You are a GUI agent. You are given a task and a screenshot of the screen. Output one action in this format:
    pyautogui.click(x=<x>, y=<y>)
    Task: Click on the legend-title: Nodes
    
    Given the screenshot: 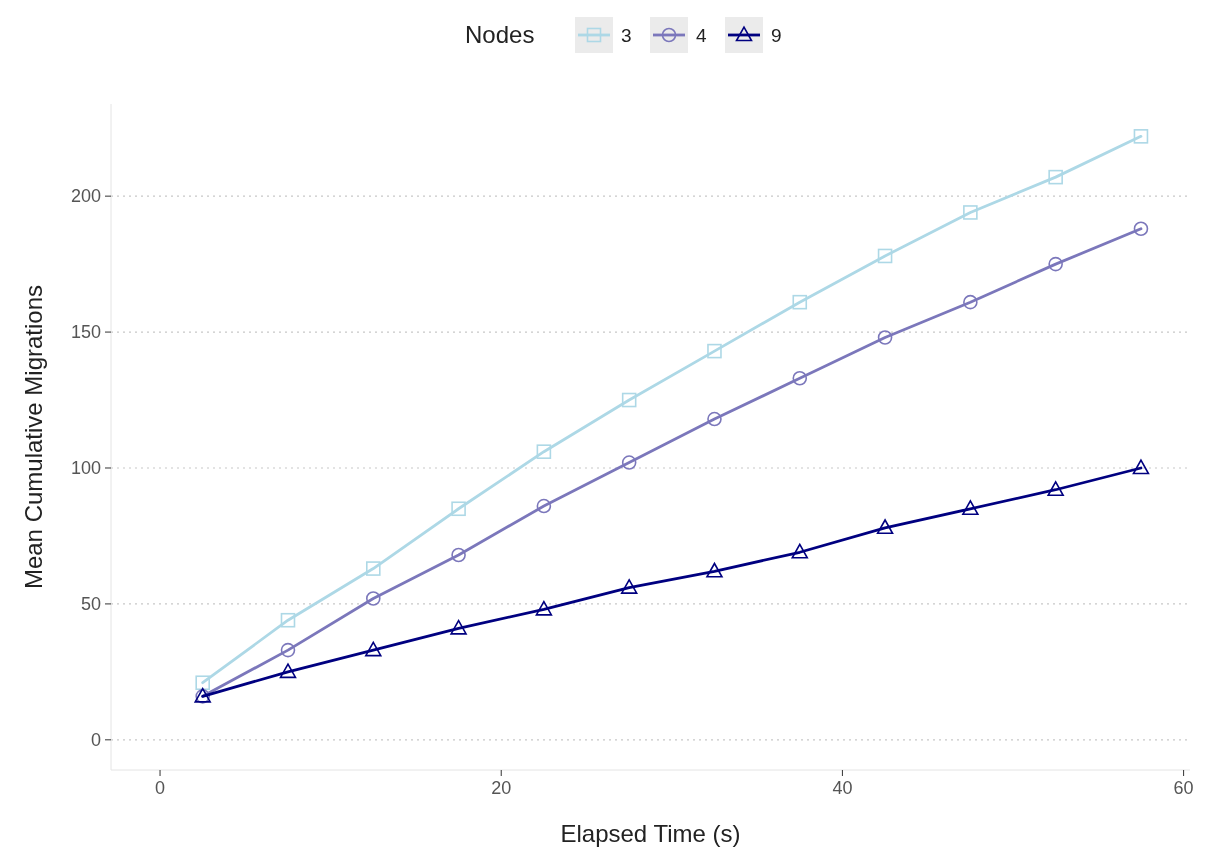 What is the action you would take?
    pyautogui.click(x=500, y=34)
    